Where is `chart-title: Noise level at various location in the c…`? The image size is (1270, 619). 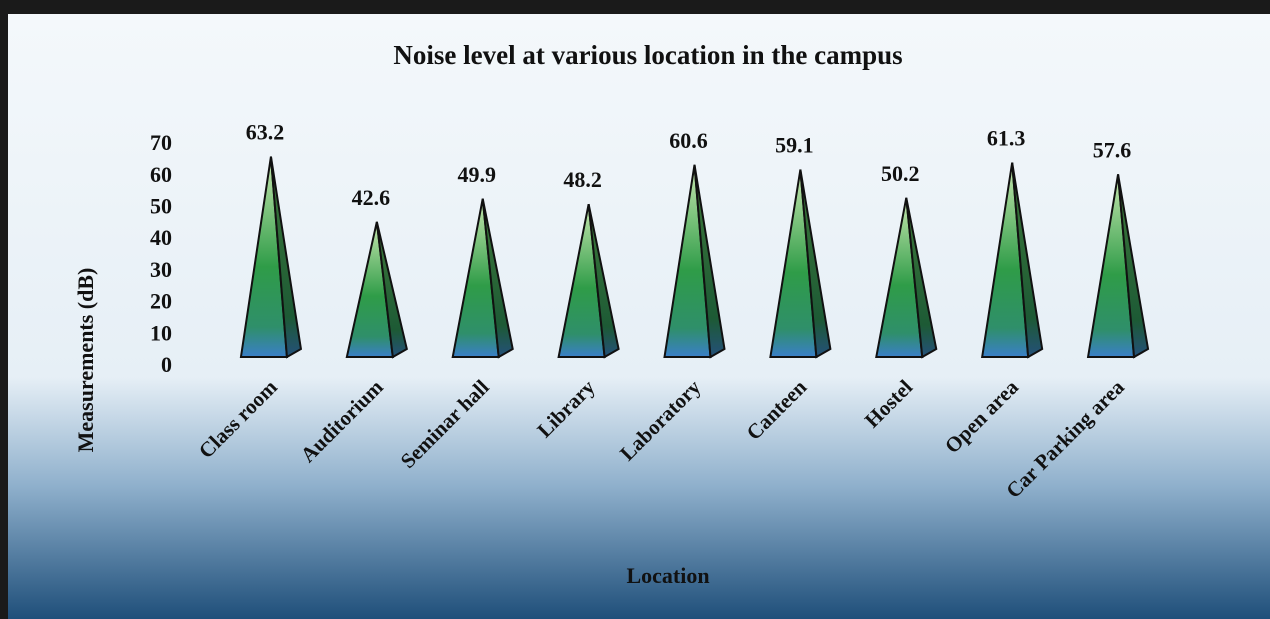
chart-title: Noise level at various location in the c… is located at coordinates (647, 55).